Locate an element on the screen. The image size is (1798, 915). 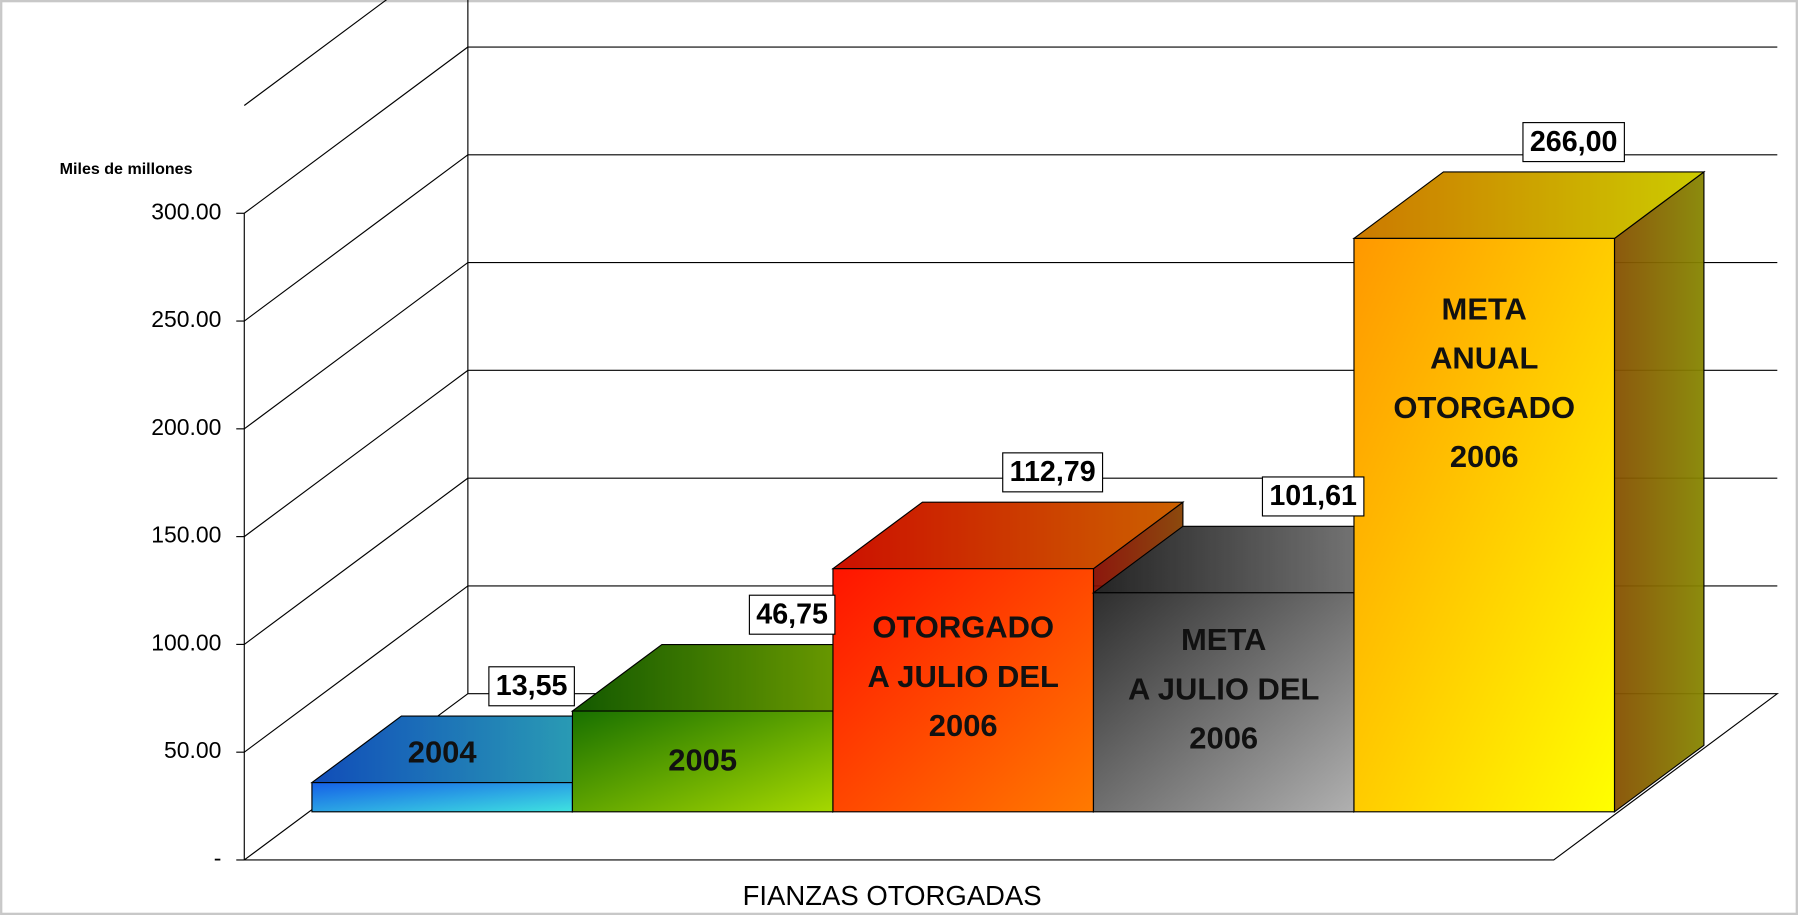
value-label: 112,79 is located at coordinates (1053, 472).